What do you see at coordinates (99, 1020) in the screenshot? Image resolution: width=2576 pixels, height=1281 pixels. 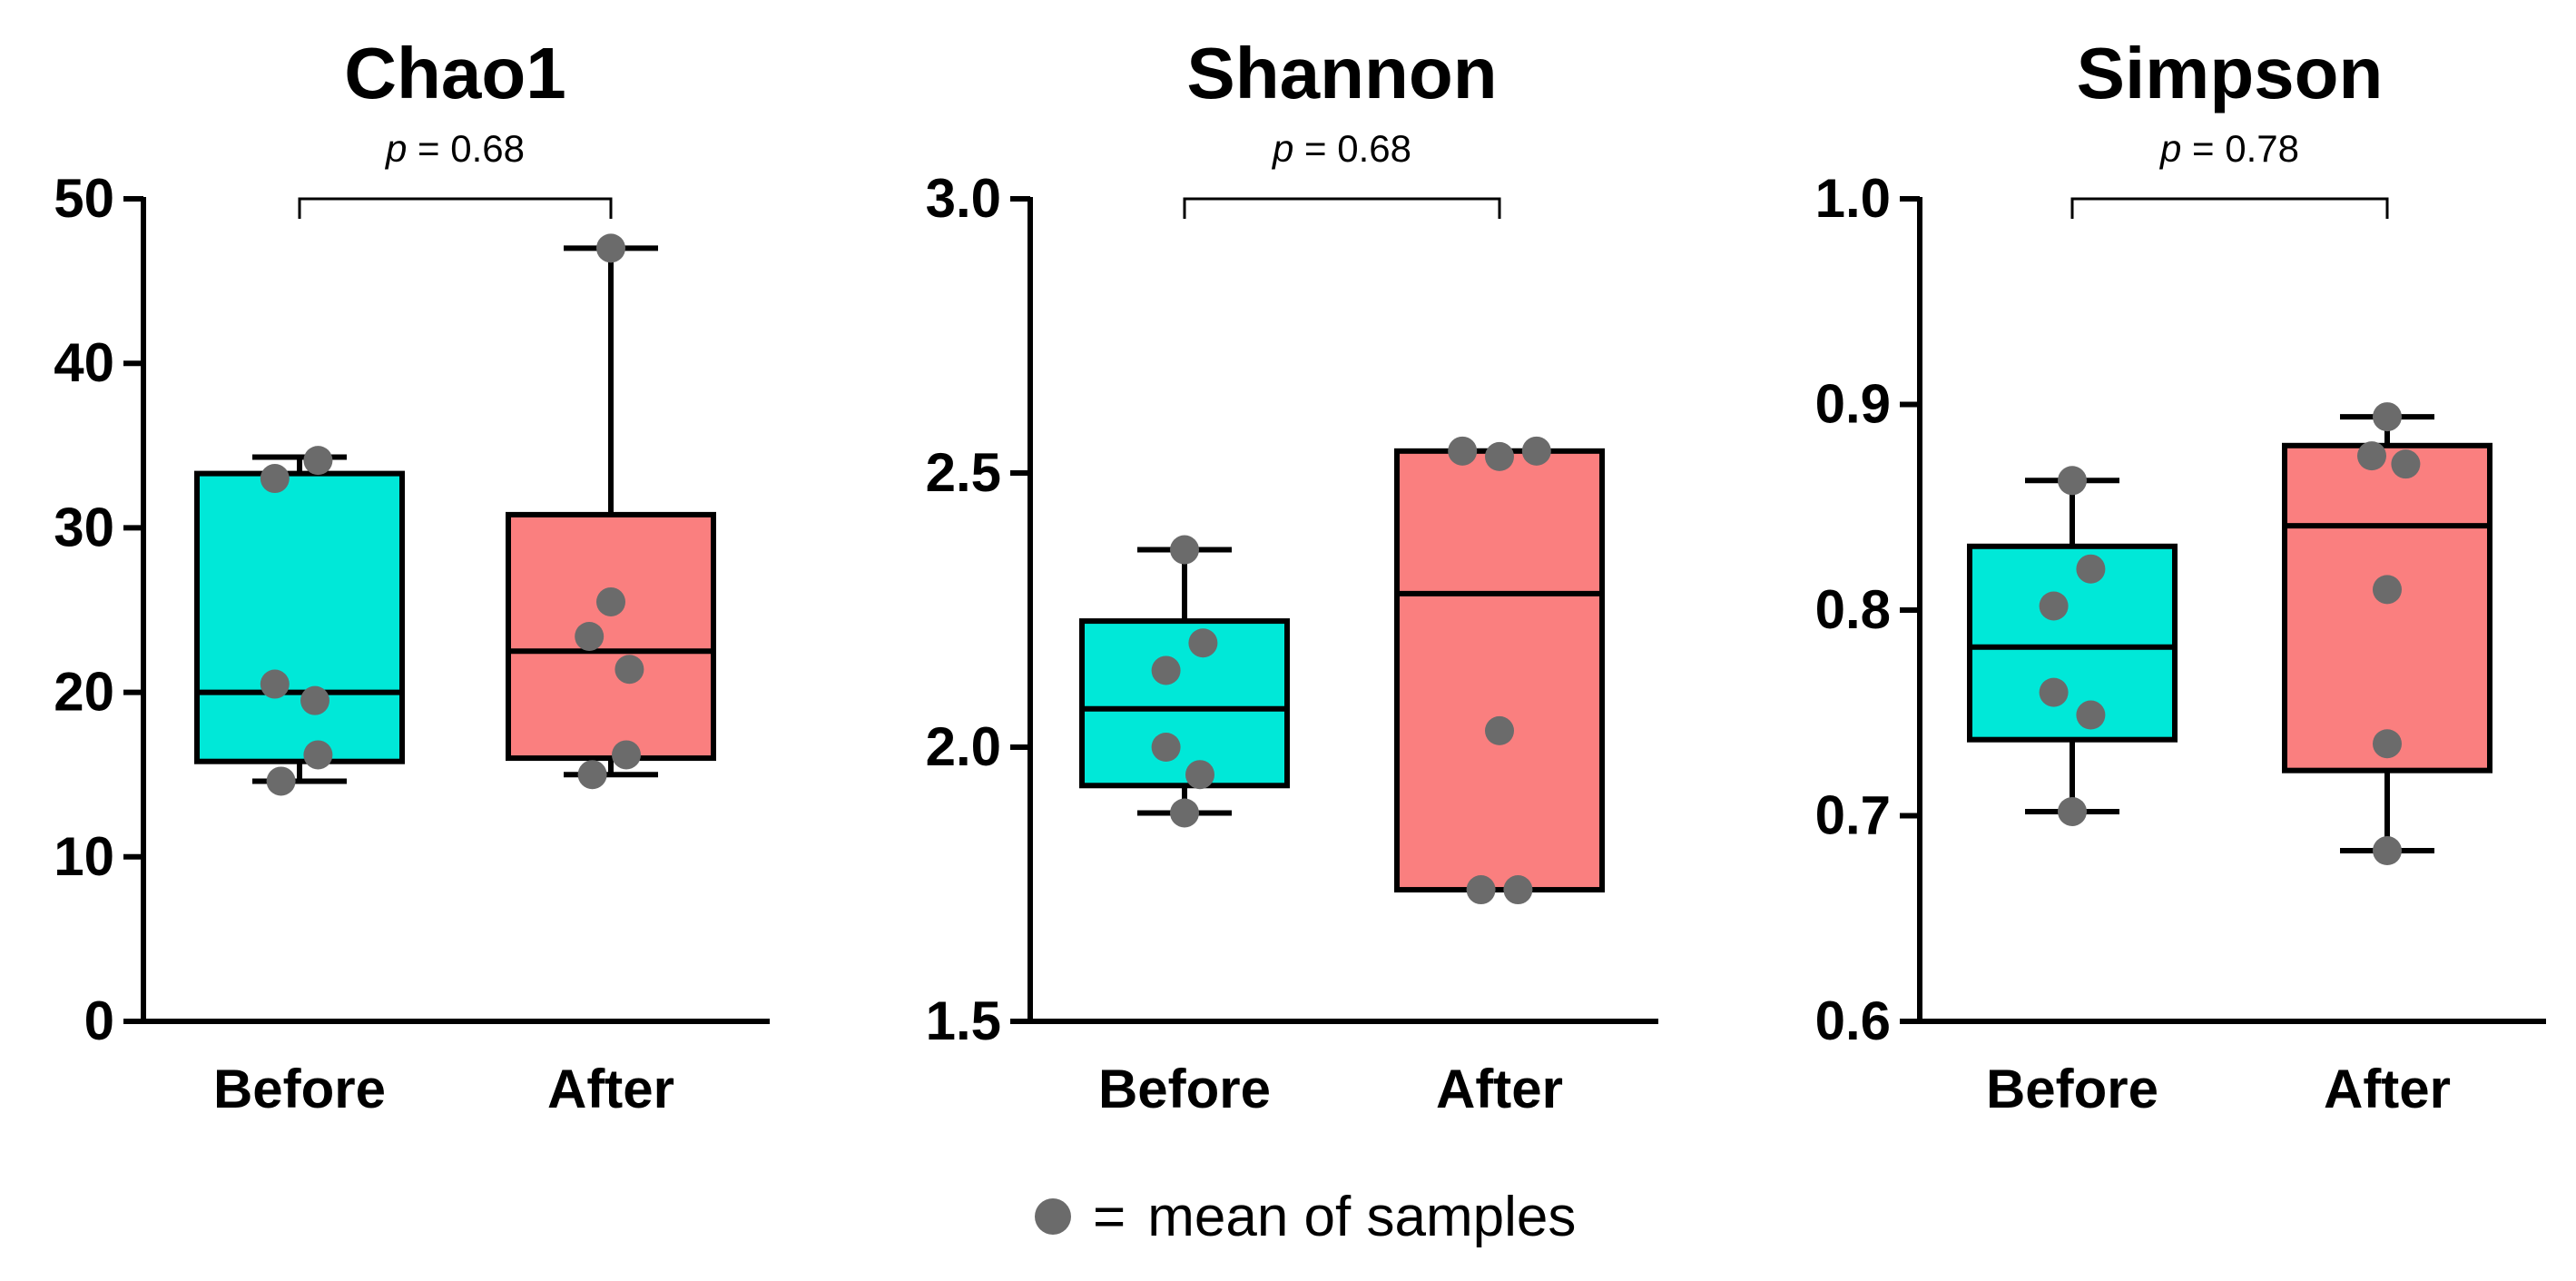 I see `y-tick-label: 0` at bounding box center [99, 1020].